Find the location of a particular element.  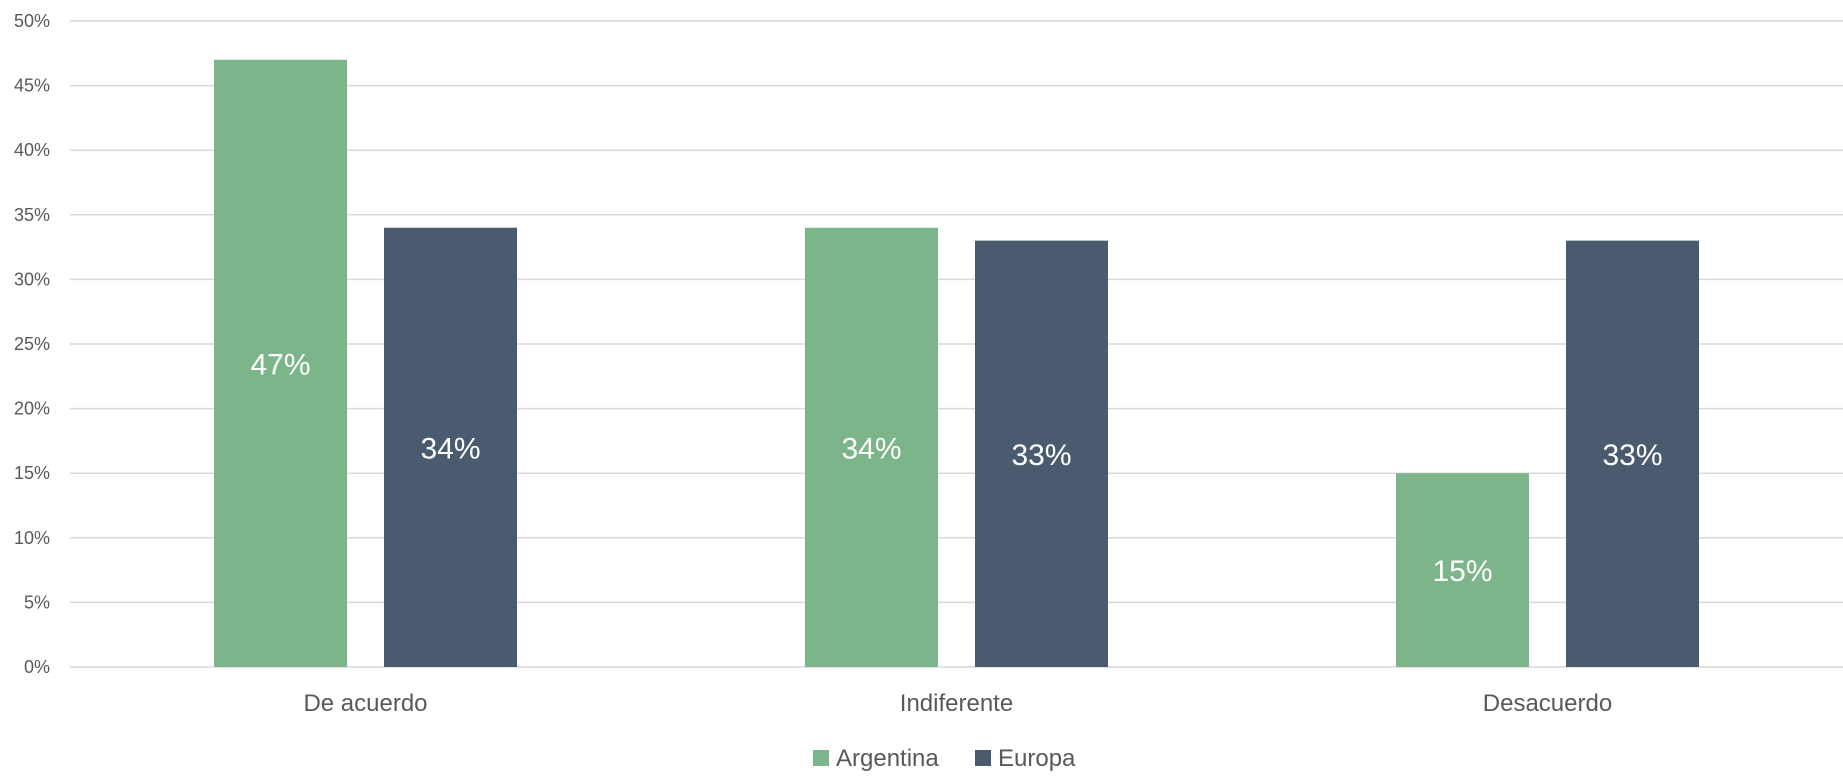

legend: Argentina Europa is located at coordinates (944, 758).